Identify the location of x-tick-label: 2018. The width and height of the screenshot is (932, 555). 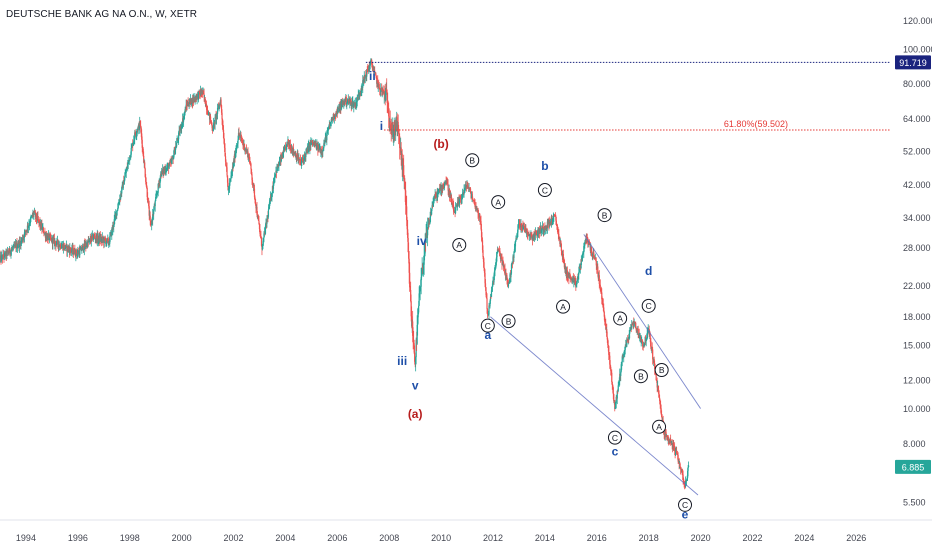
(649, 538).